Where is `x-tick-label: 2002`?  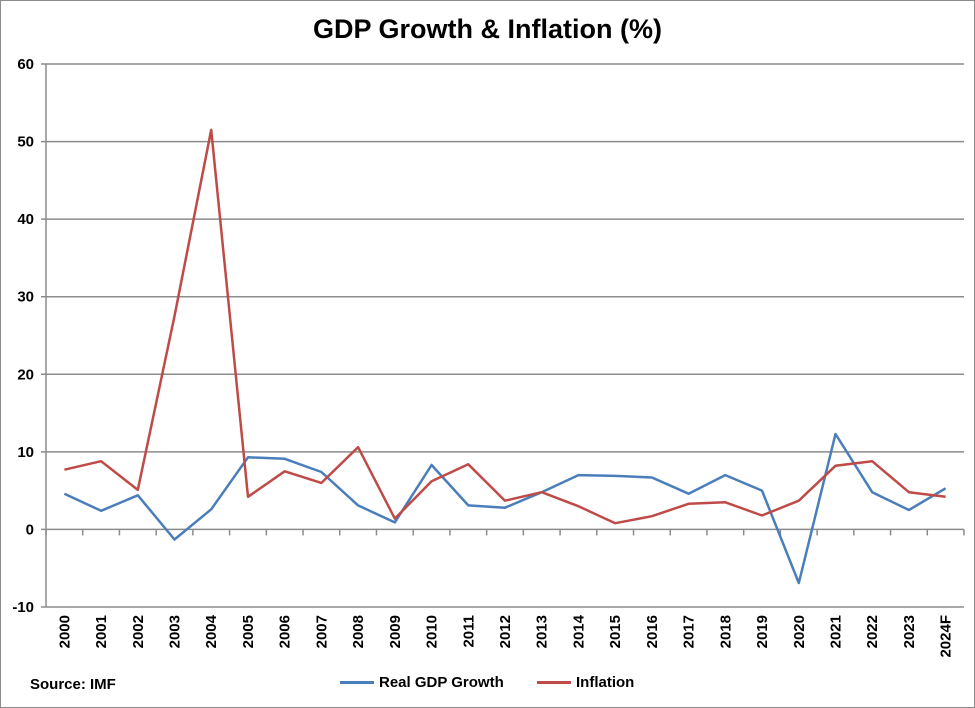 x-tick-label: 2002 is located at coordinates (138, 631).